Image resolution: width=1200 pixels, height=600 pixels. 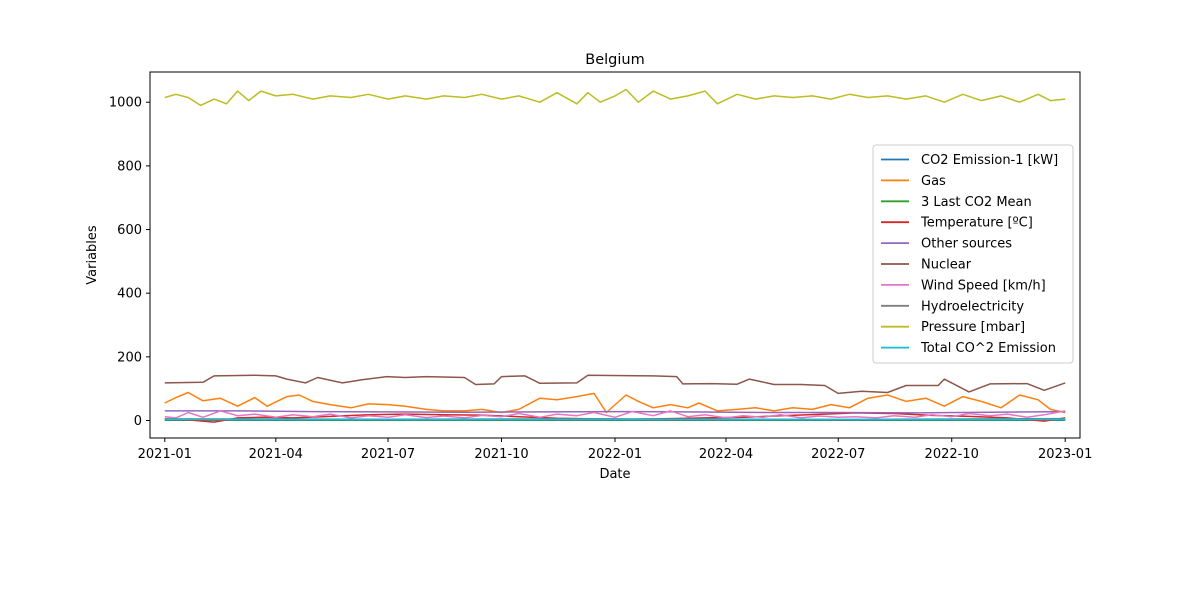 I want to click on x-tick-label: 2022-10, so click(x=952, y=454).